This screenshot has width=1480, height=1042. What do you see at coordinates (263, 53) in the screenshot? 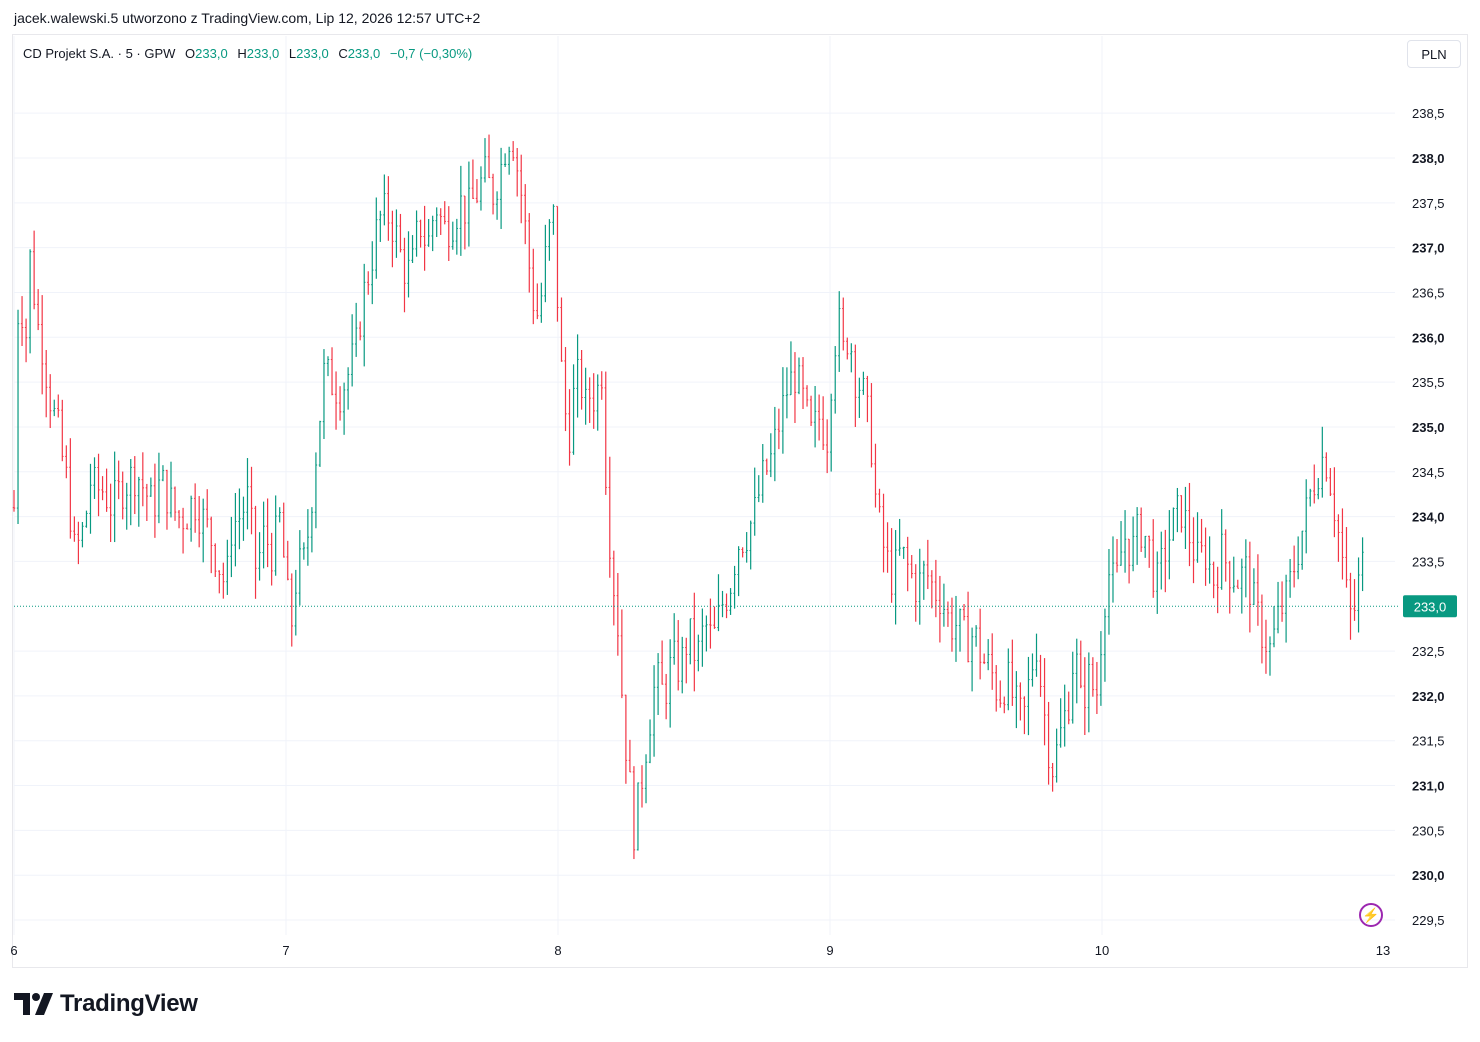
I see `high-value: 233,0` at bounding box center [263, 53].